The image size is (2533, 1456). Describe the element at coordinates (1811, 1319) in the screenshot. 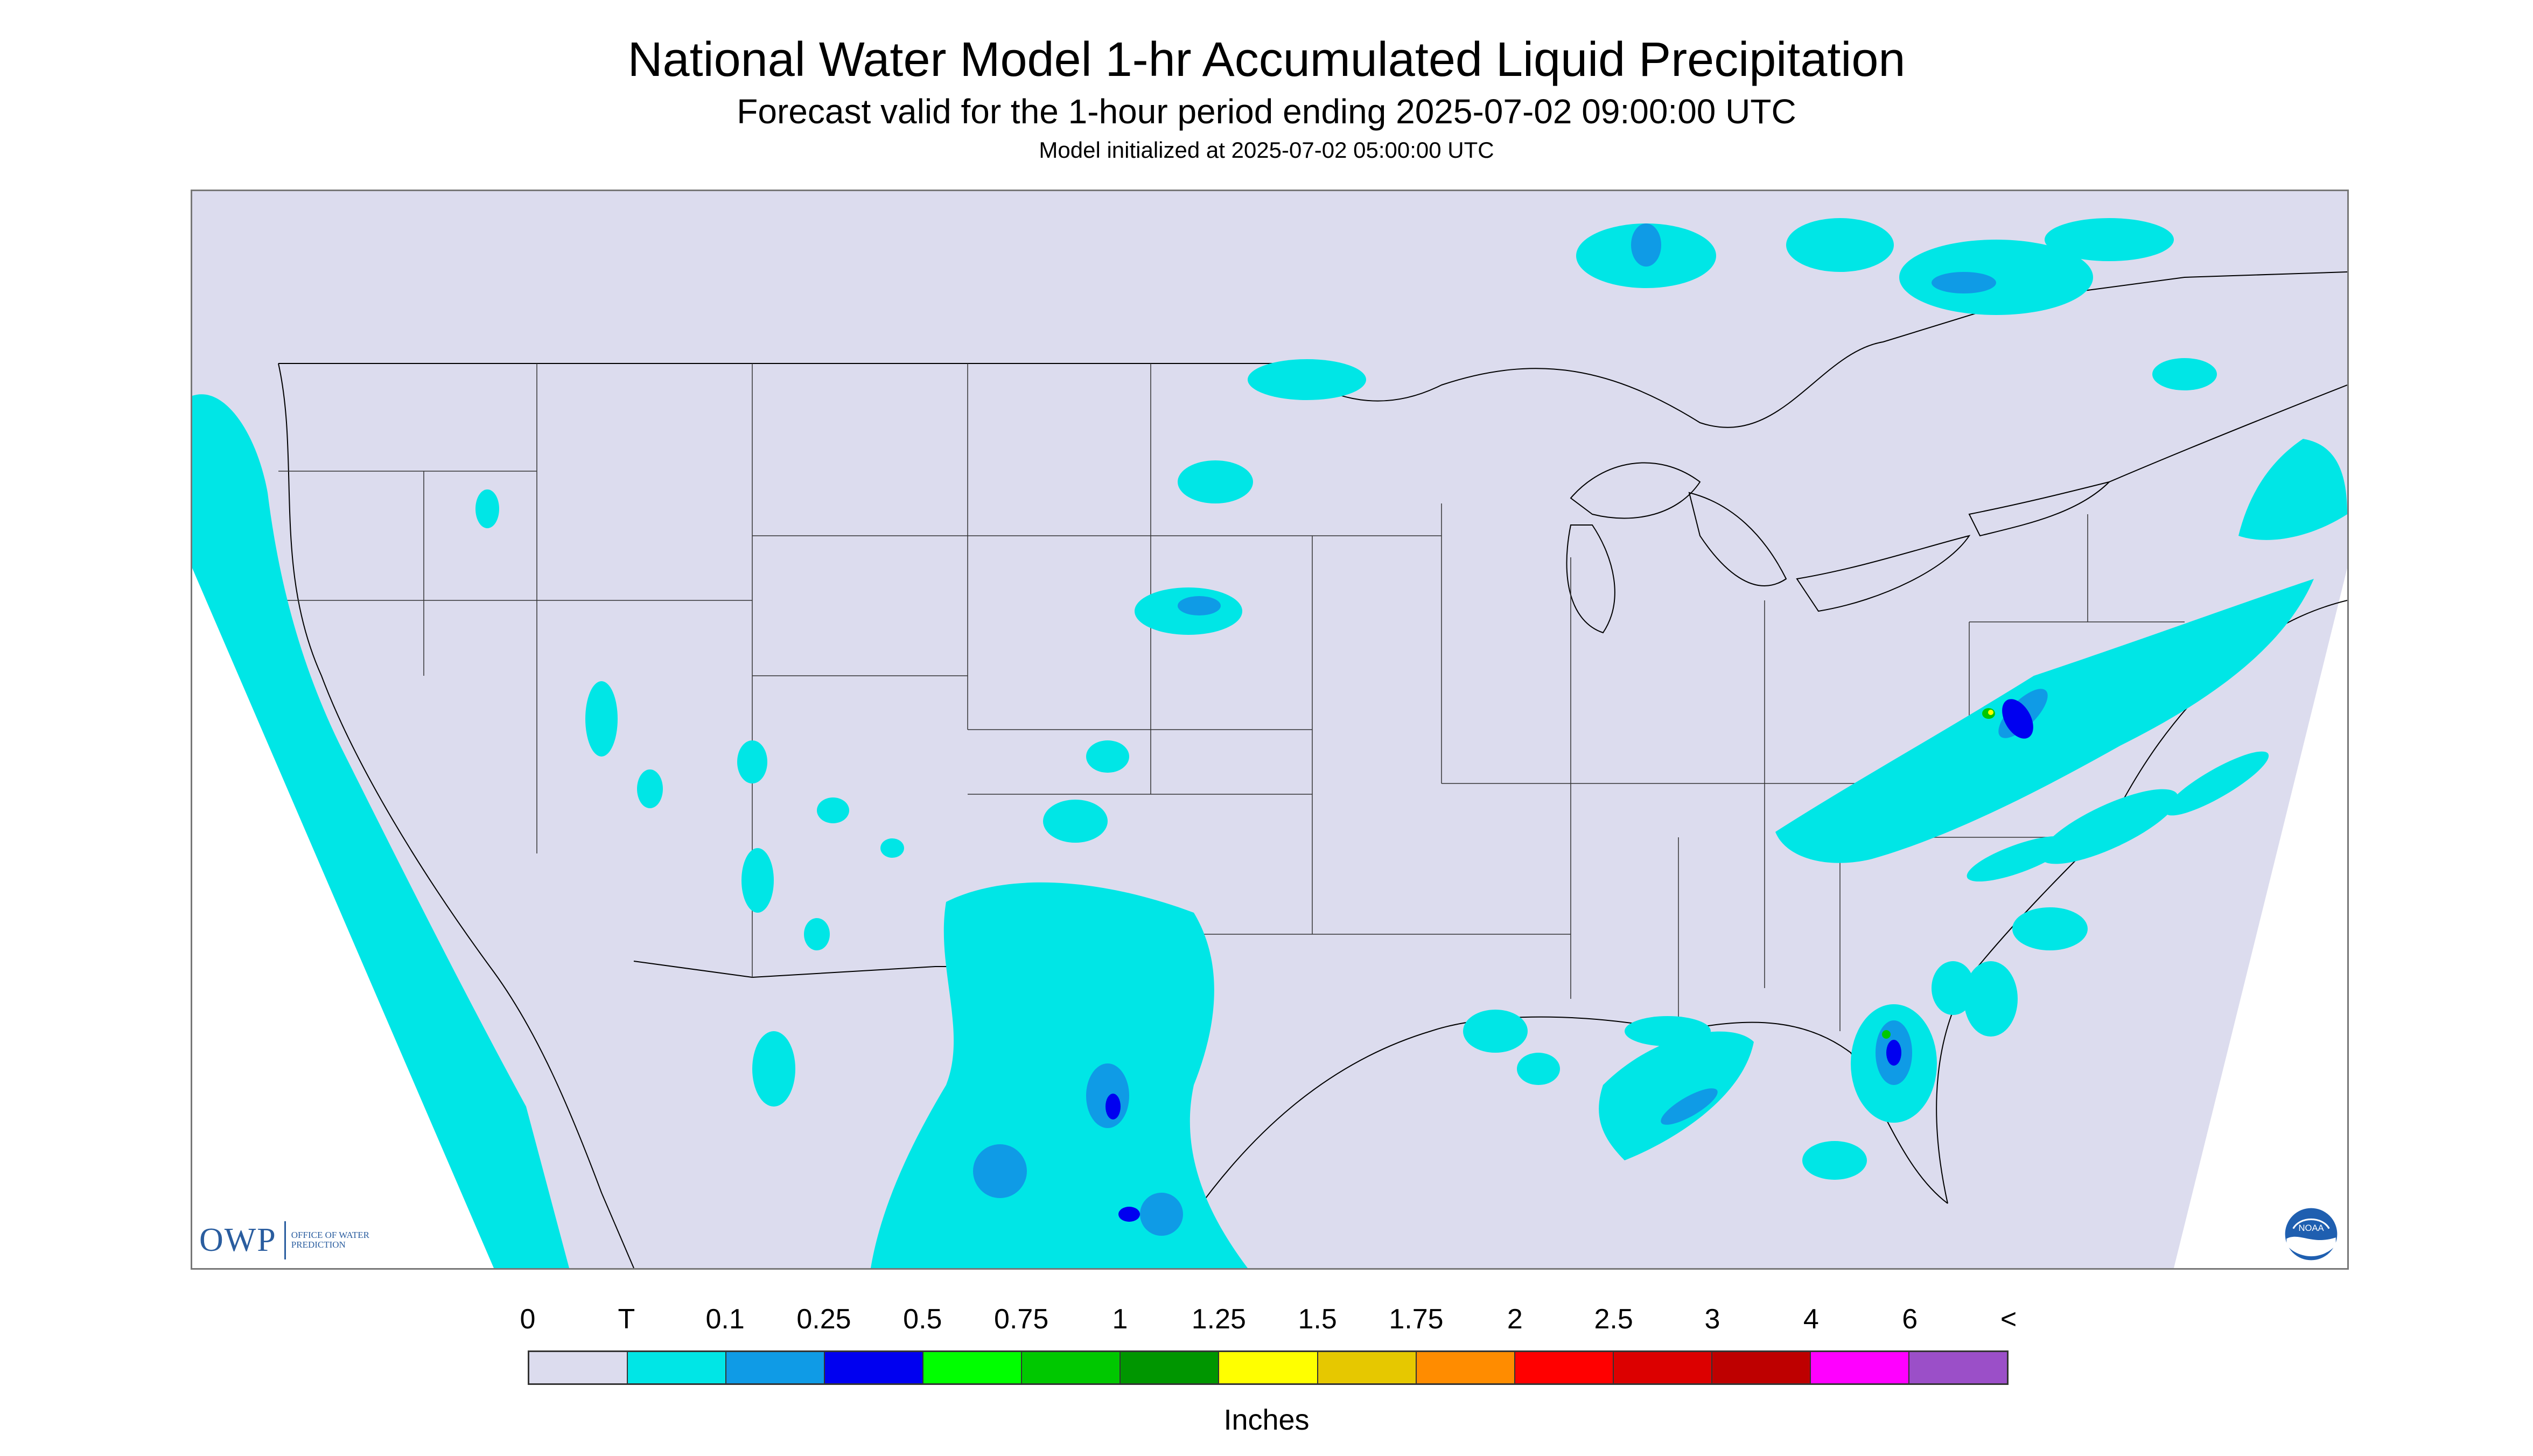

I see `legend-label: 4` at that location.